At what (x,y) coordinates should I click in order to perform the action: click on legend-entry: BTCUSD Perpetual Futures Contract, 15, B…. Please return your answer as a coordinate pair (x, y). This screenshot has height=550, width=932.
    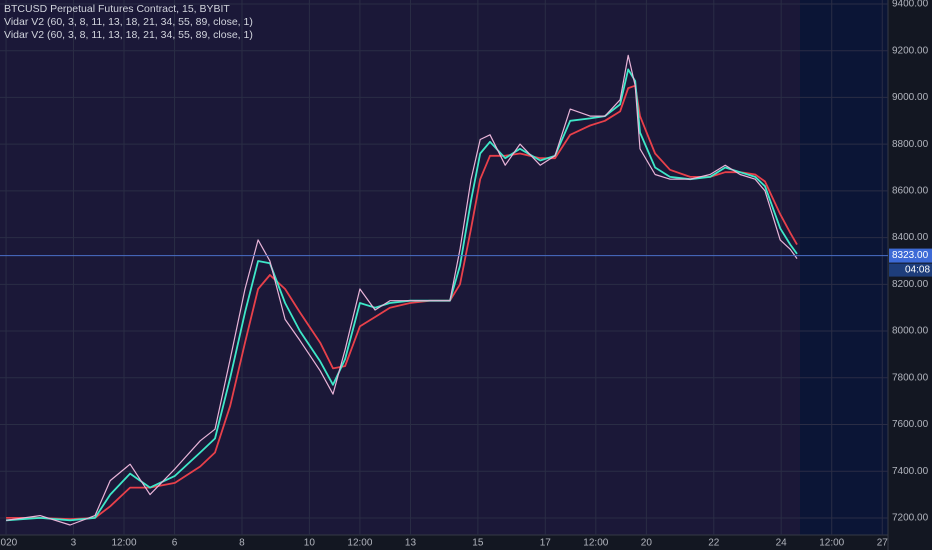
    Looking at the image, I should click on (117, 9).